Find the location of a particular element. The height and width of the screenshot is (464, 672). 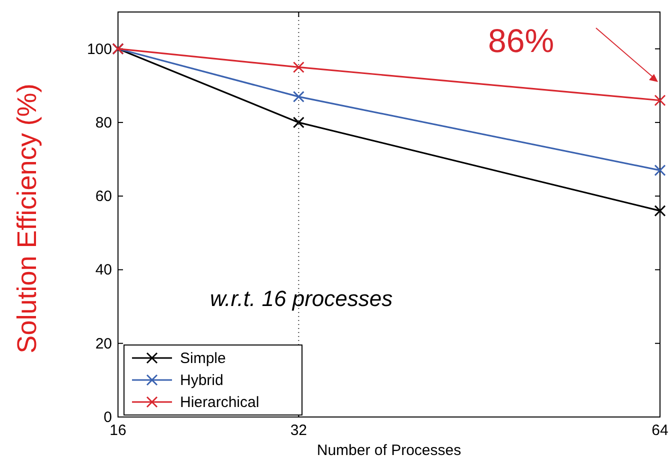

annotation: w.r.t. 16 processes is located at coordinates (301, 298).